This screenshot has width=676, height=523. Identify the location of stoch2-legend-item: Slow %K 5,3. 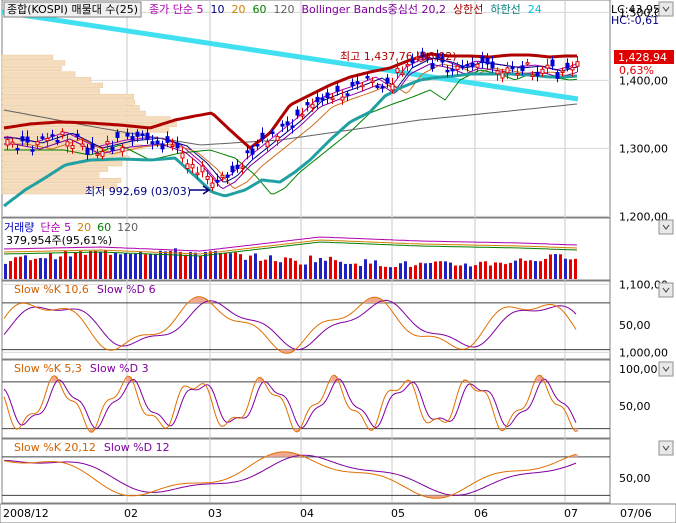
(48, 368).